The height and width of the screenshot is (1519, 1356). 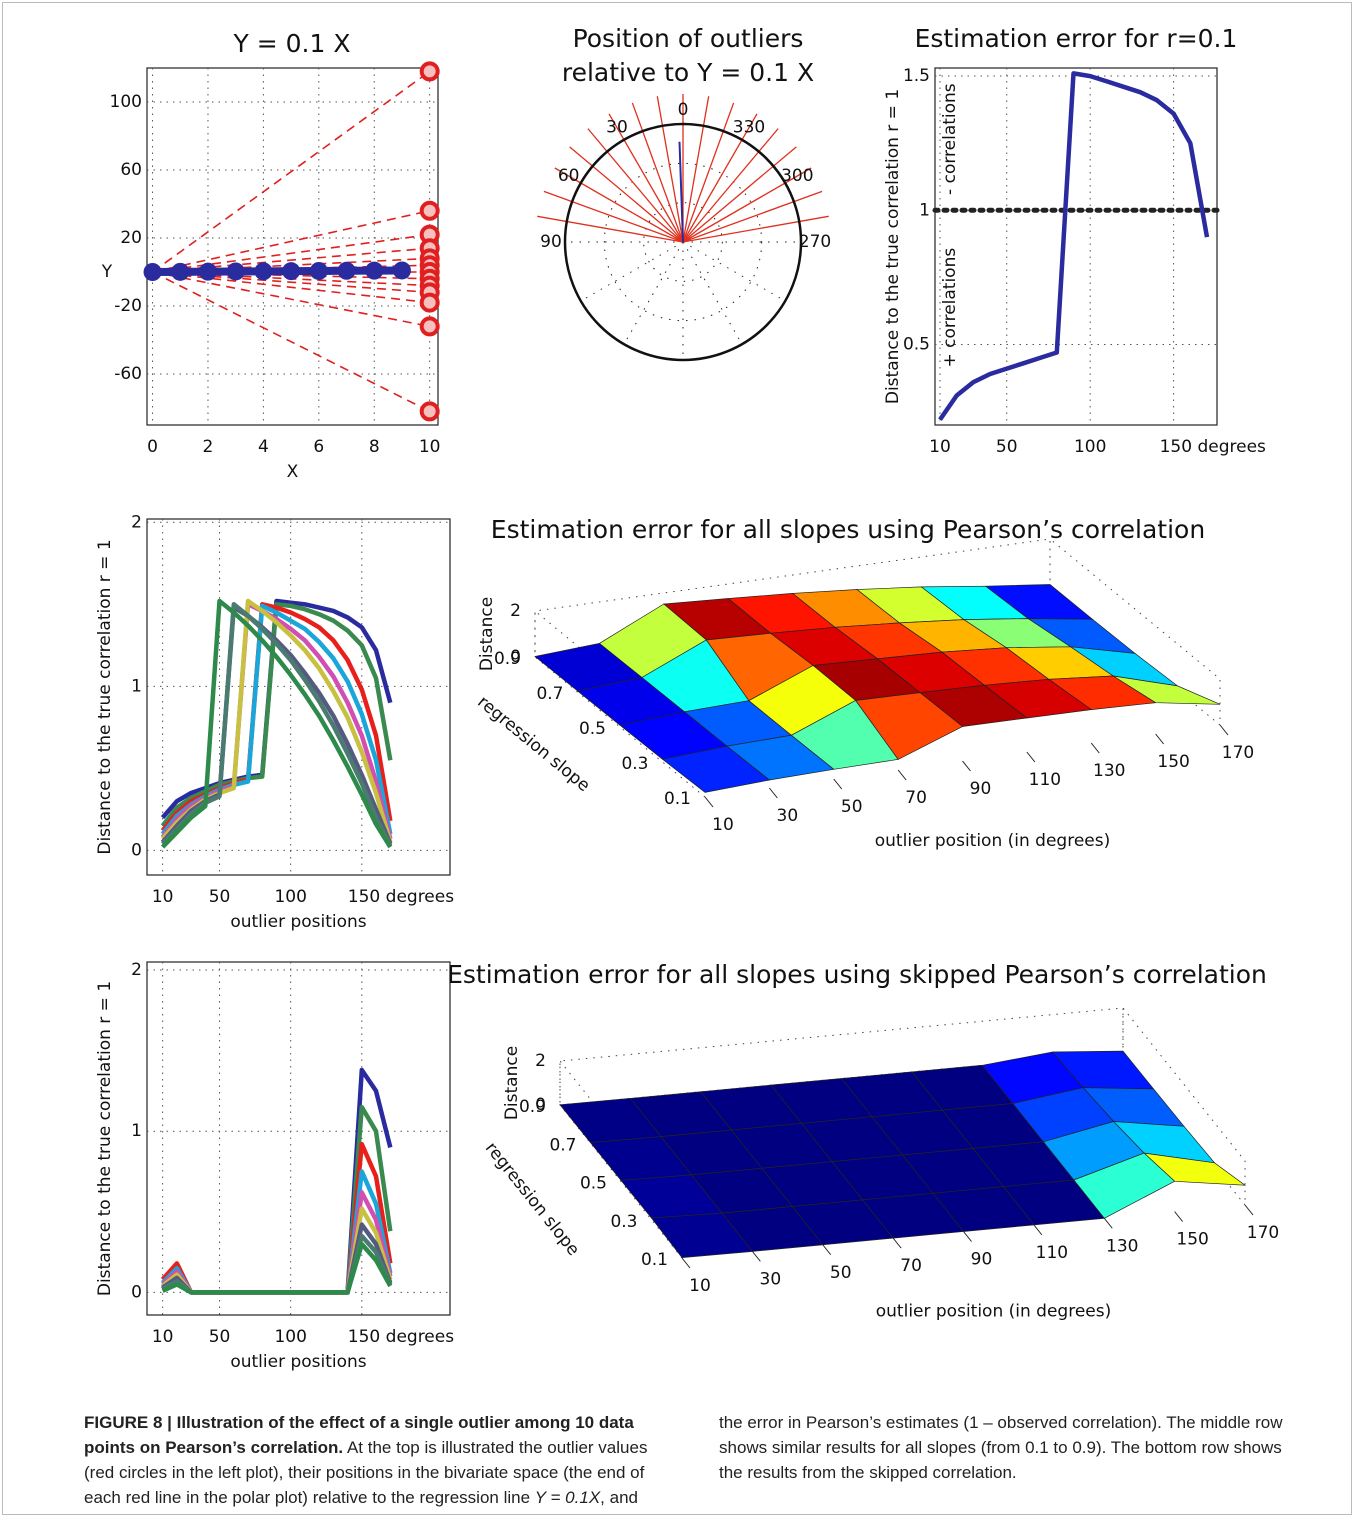 I want to click on axis-wall, so click(x=1184, y=1106).